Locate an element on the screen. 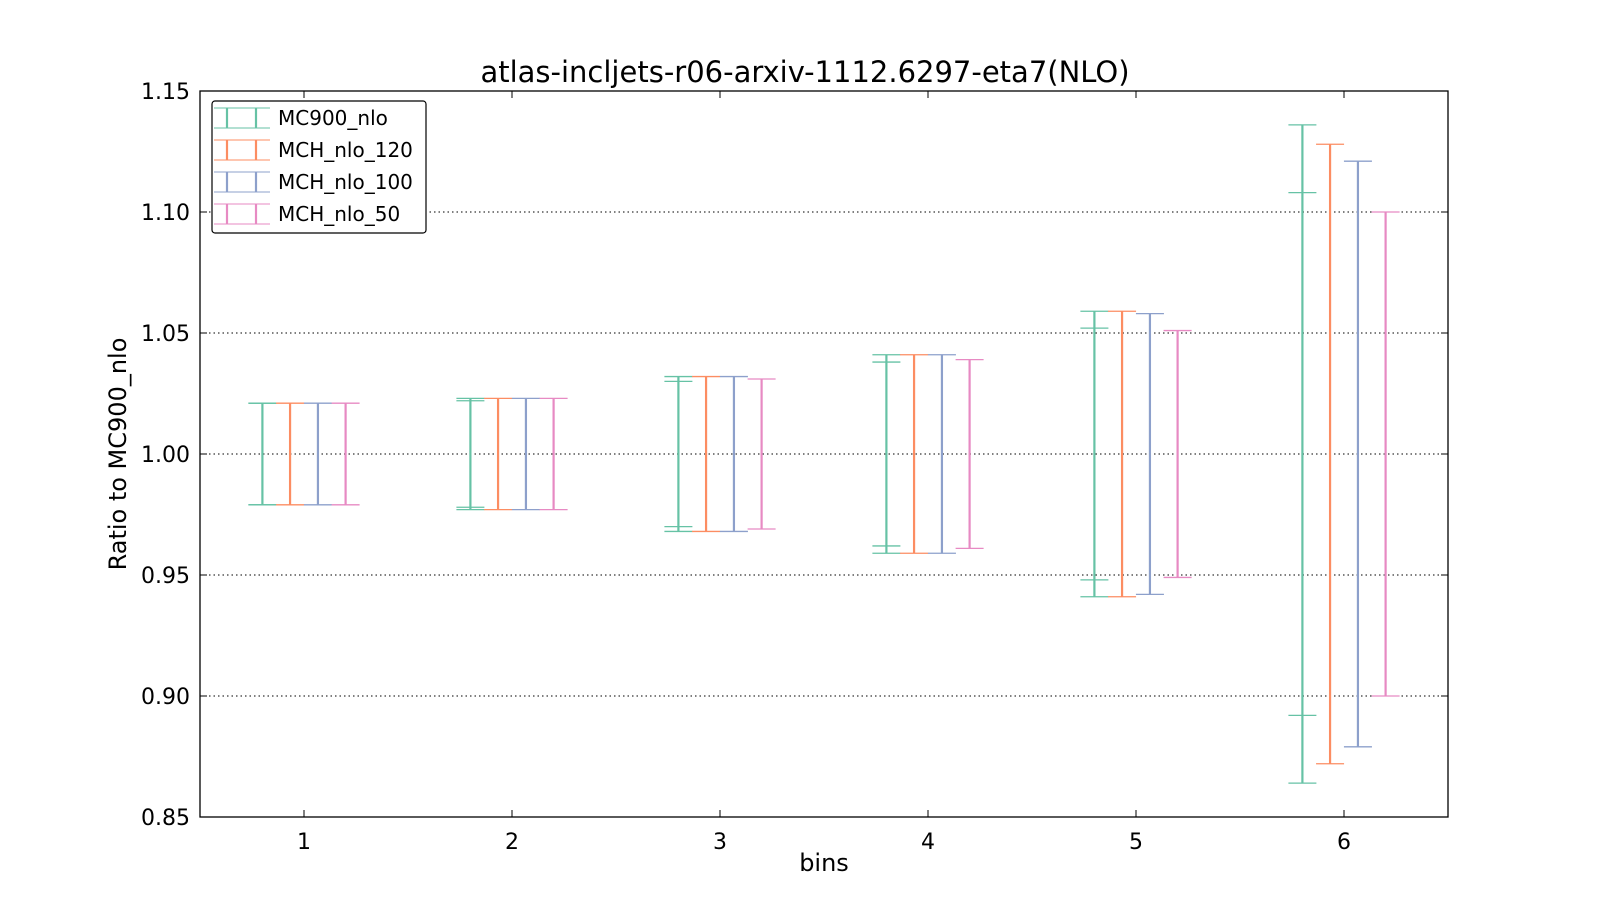 The width and height of the screenshot is (1600, 900). x-tick-label: 2 is located at coordinates (512, 842).